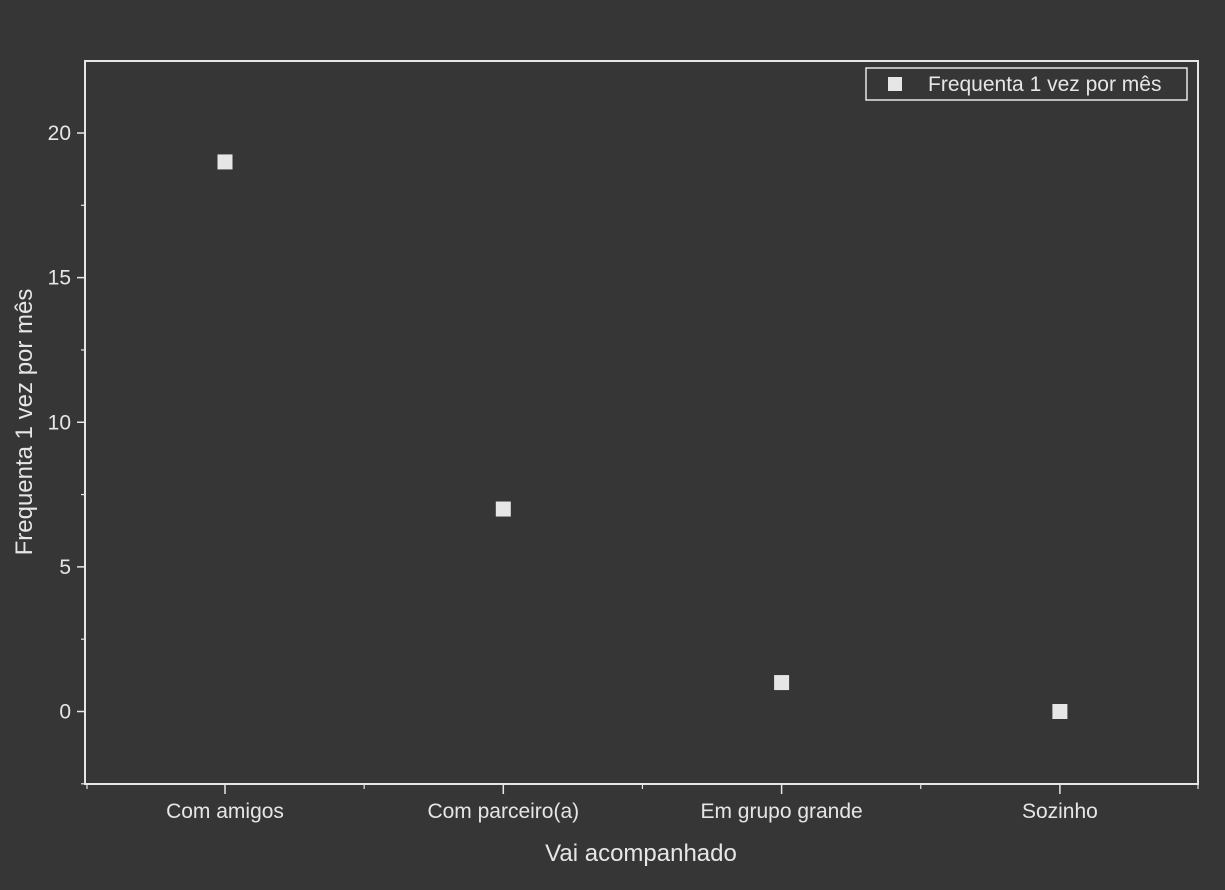  I want to click on y-tick-label: 5, so click(65, 567).